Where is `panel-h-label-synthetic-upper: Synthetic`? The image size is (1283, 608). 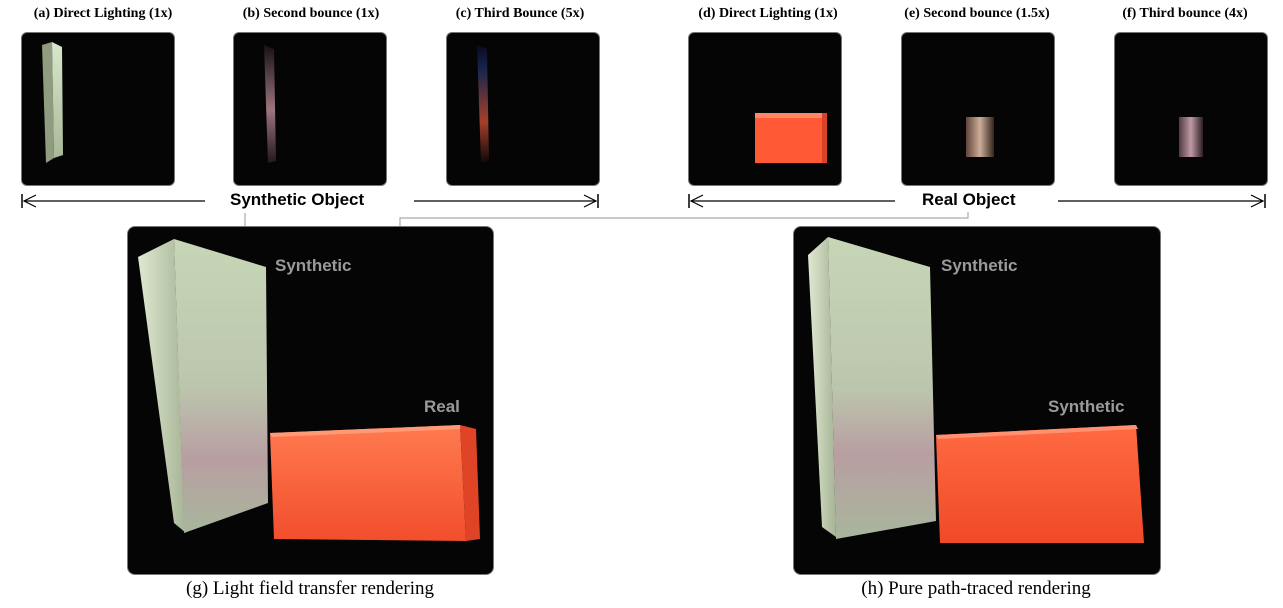 panel-h-label-synthetic-upper: Synthetic is located at coordinates (979, 265).